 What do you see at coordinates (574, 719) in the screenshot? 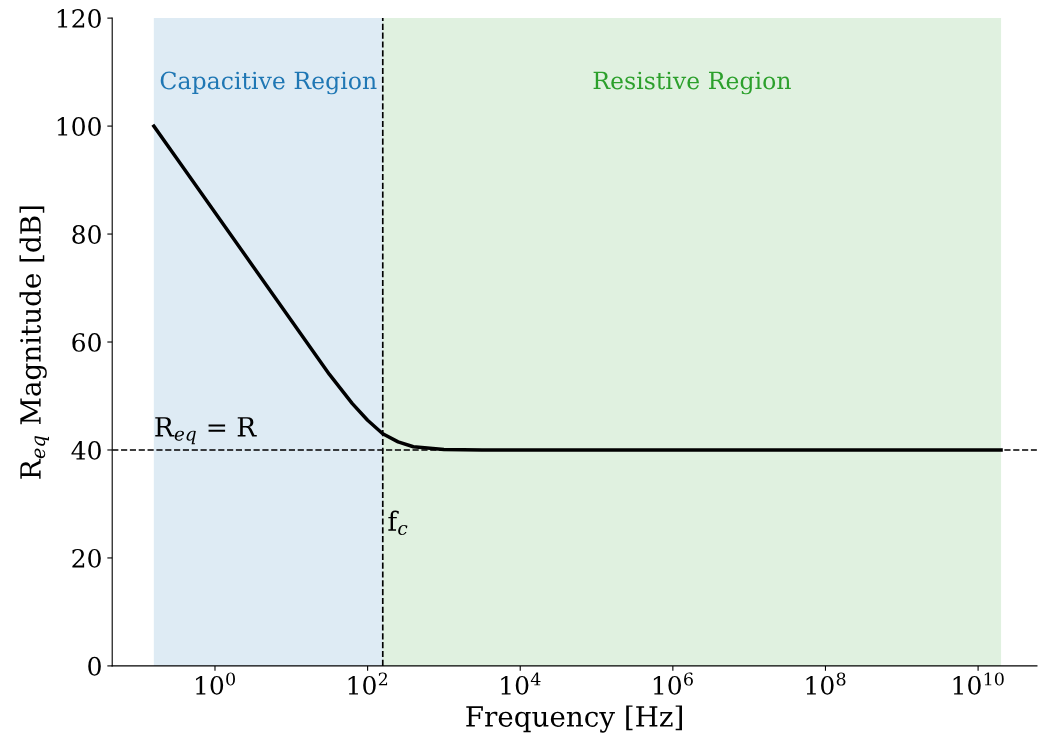
I see `x-axis-title: Frequency [Hz]` at bounding box center [574, 719].